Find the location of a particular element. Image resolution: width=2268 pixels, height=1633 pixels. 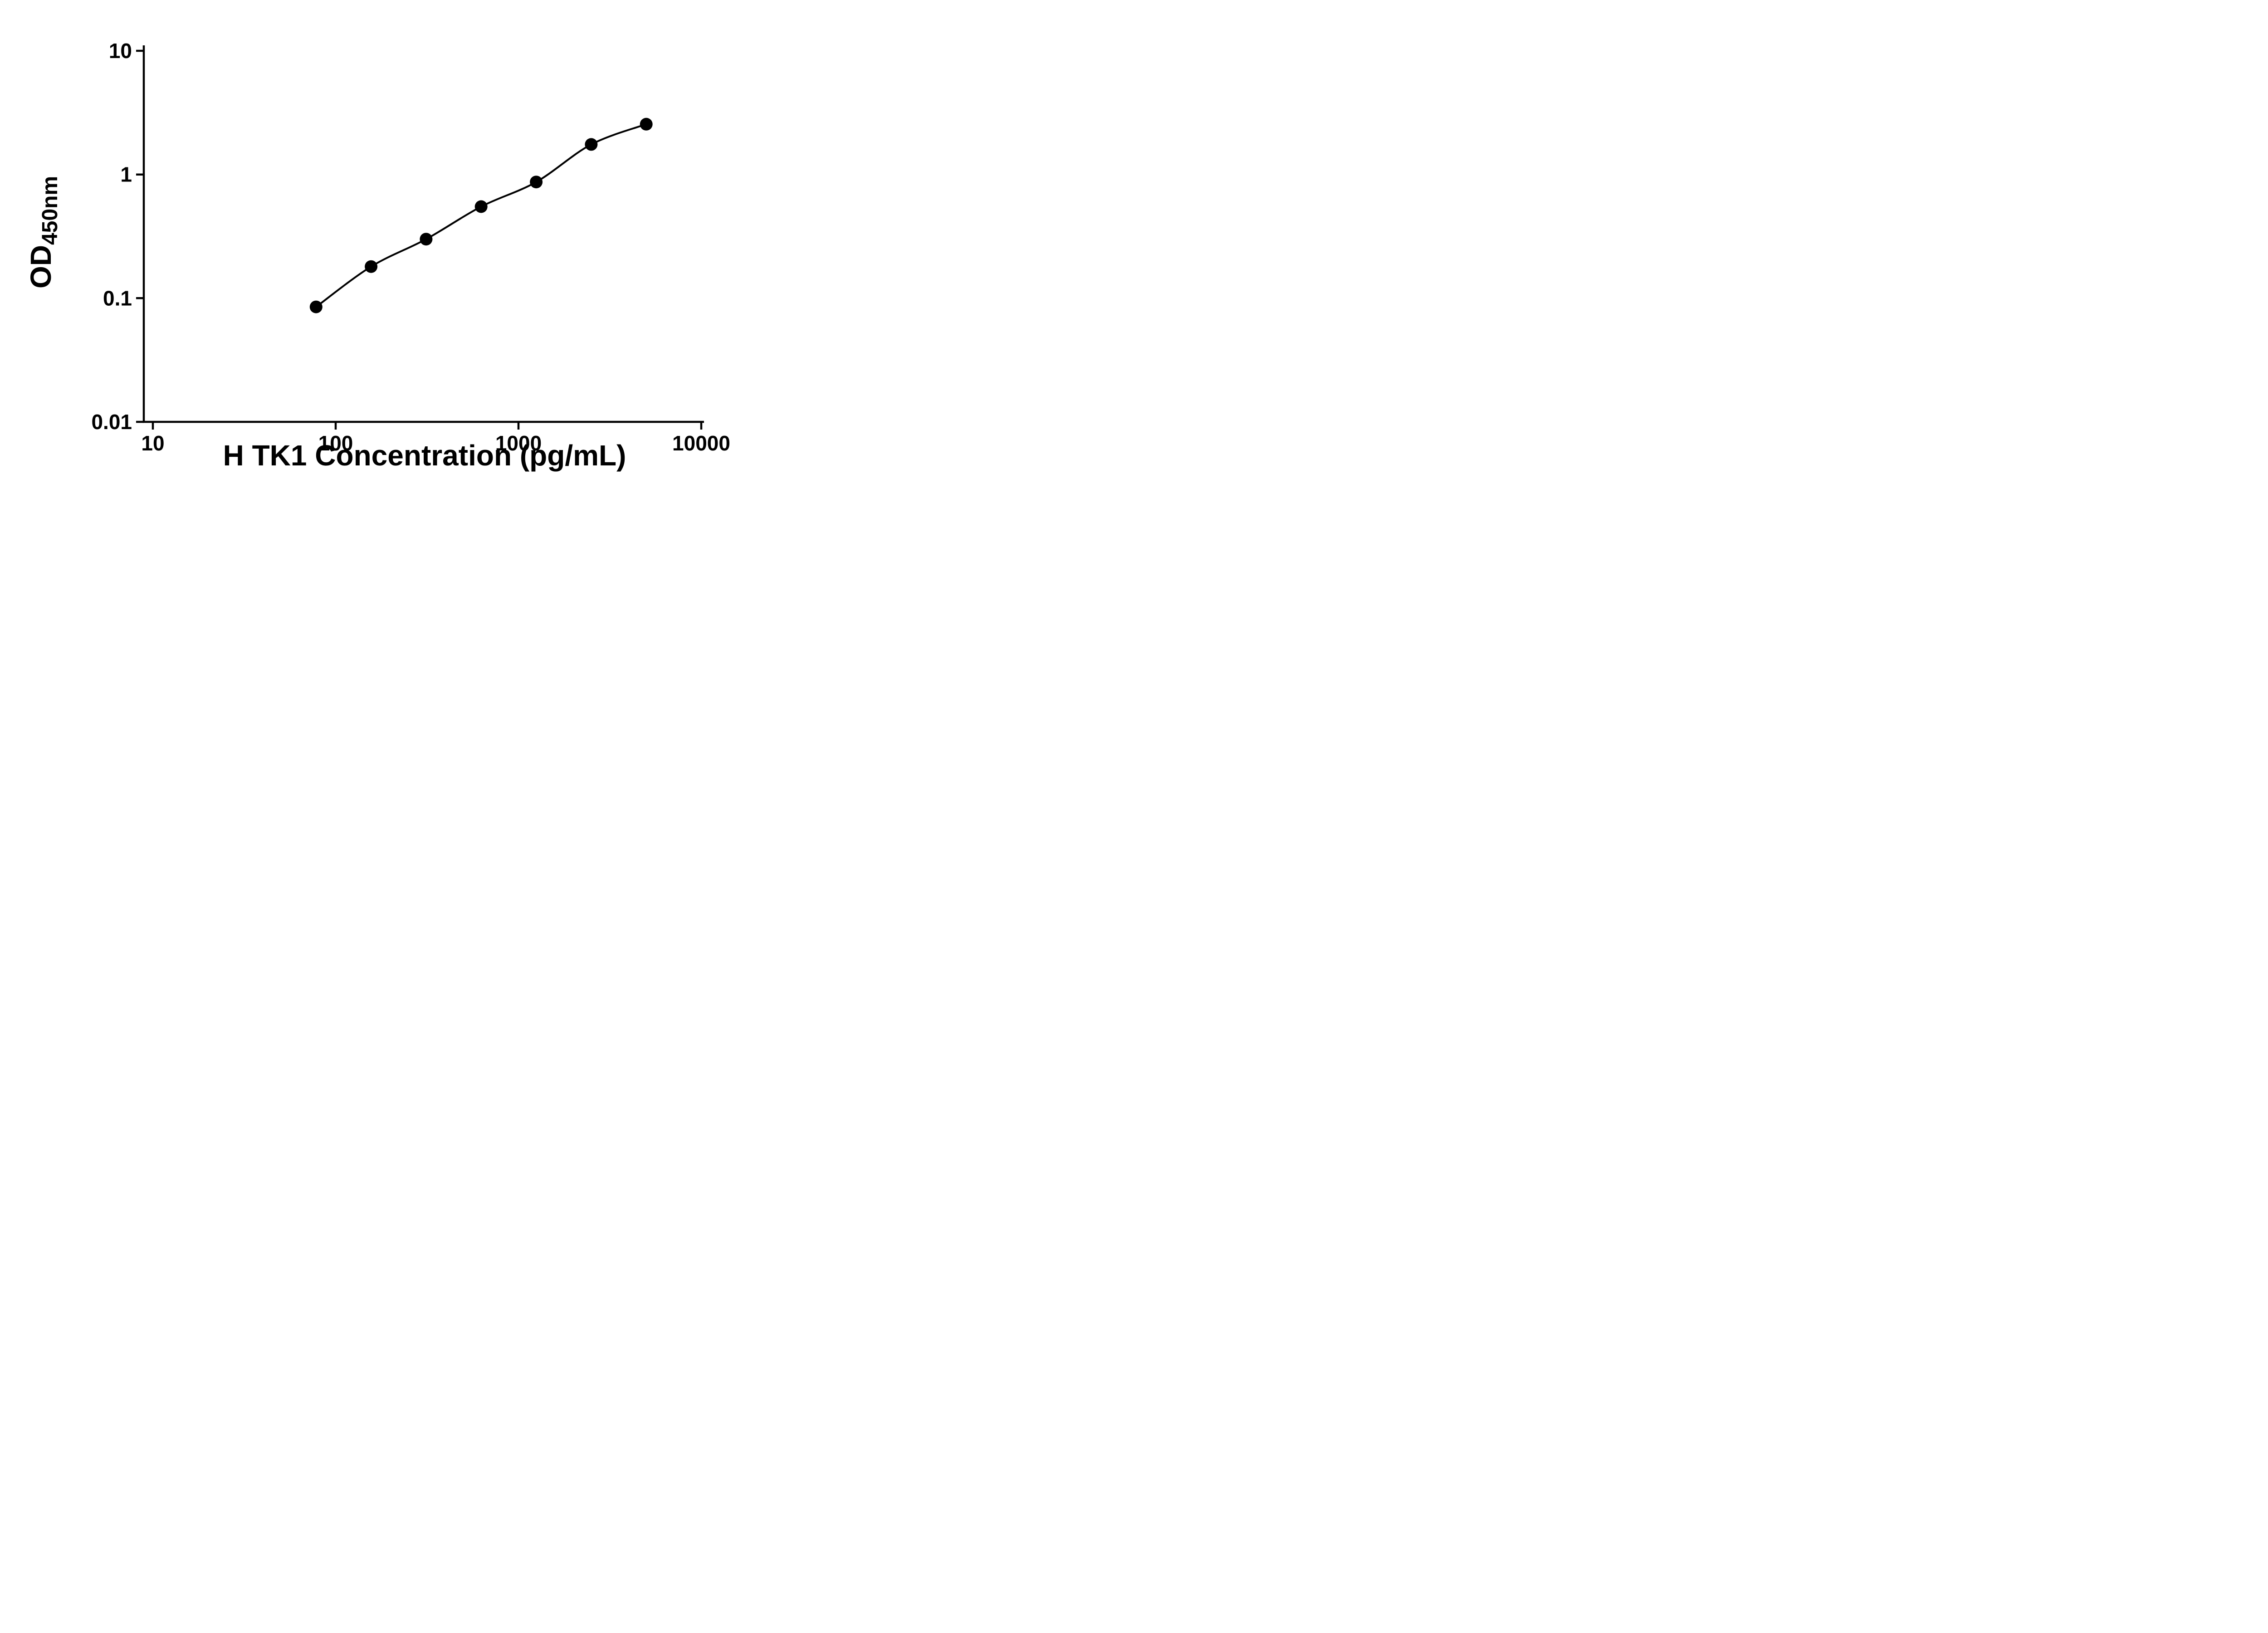

y-axis-title-sub: 450nm is located at coordinates (50, 210).